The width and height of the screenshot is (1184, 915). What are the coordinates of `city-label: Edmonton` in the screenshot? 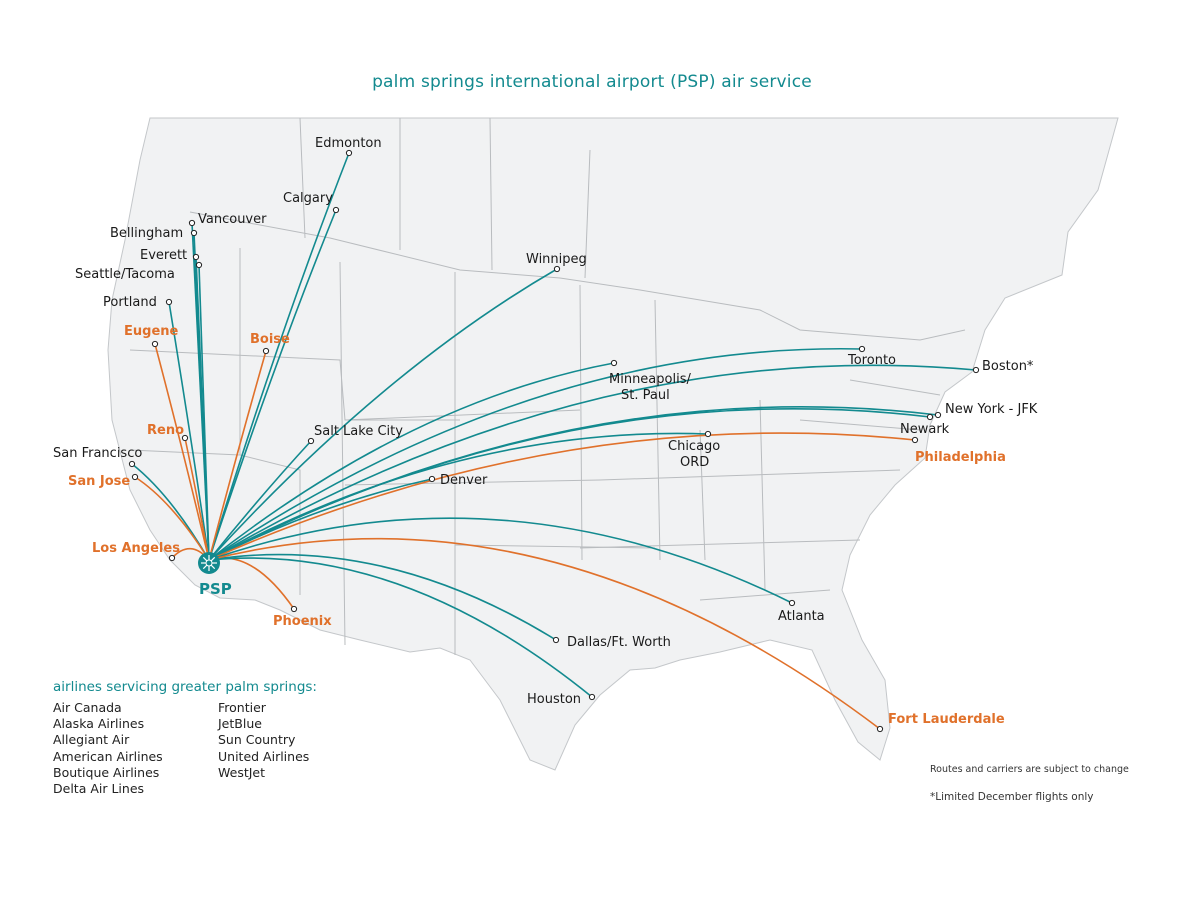 It's located at (348, 143).